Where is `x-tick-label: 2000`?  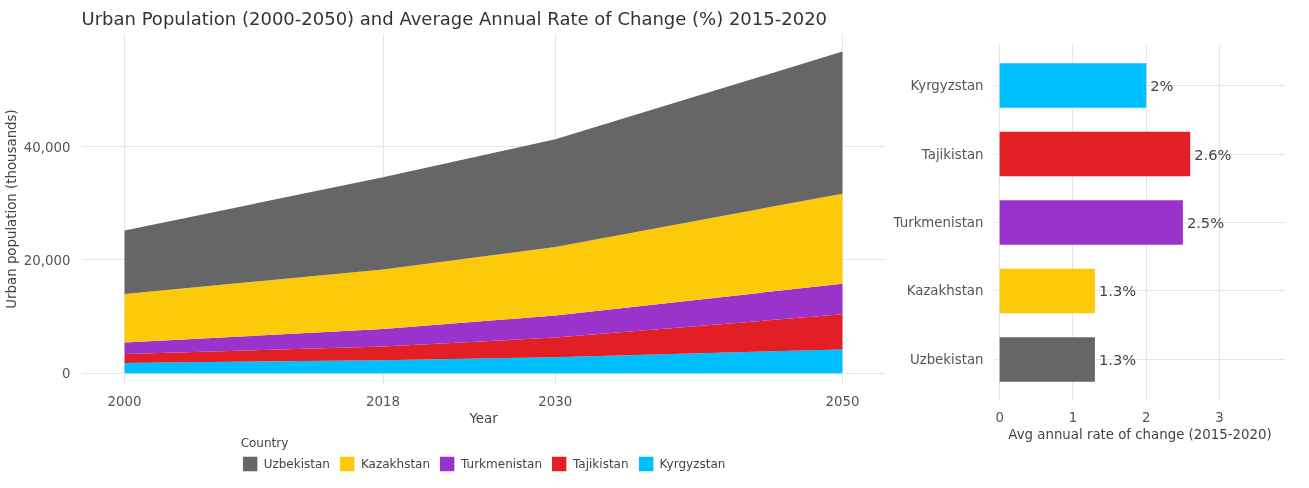
x-tick-label: 2000 is located at coordinates (124, 401).